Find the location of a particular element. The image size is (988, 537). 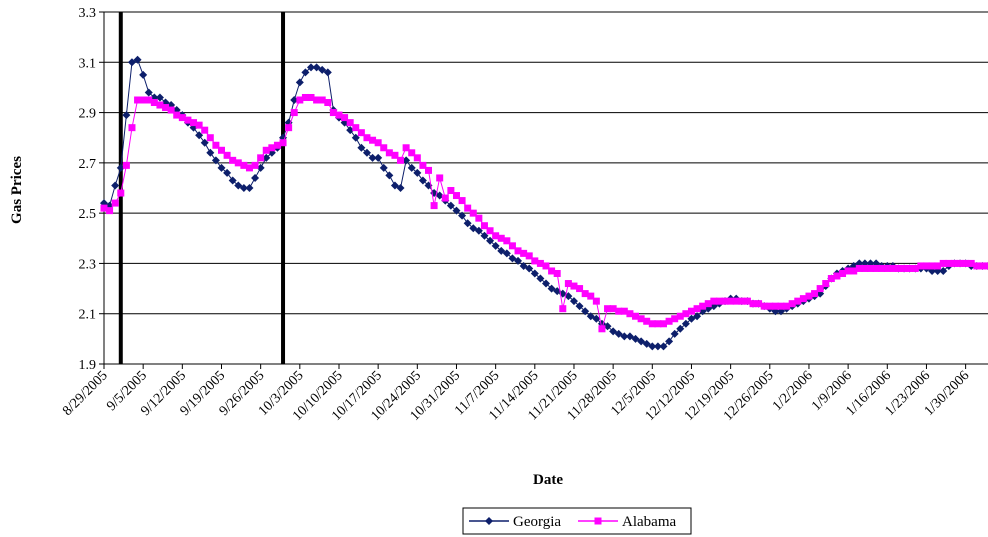

legend-georgia-marker is located at coordinates (489, 521).